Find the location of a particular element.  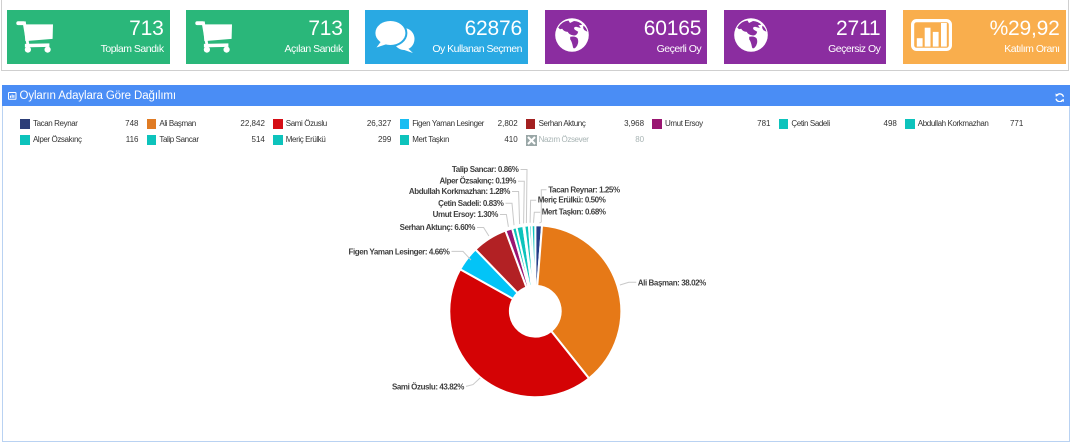

svg-text: Umut Ersoy: 1.30% is located at coordinates (466, 214).